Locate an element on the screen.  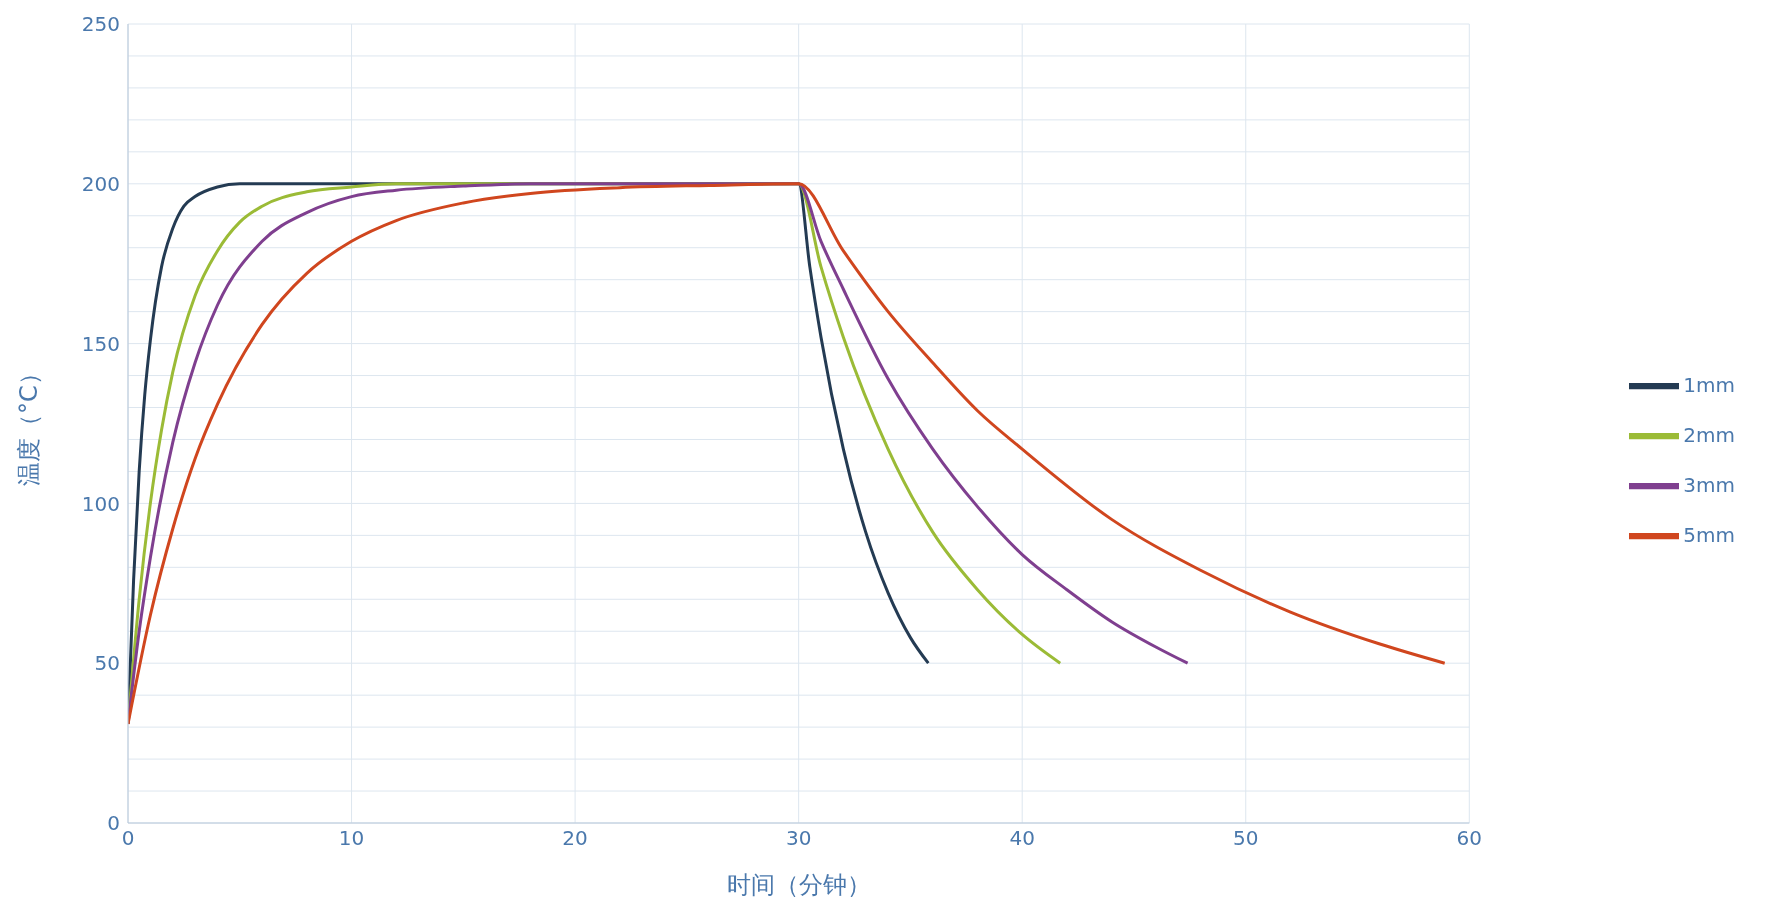
x-tick-label: 10 is located at coordinates (351, 838).